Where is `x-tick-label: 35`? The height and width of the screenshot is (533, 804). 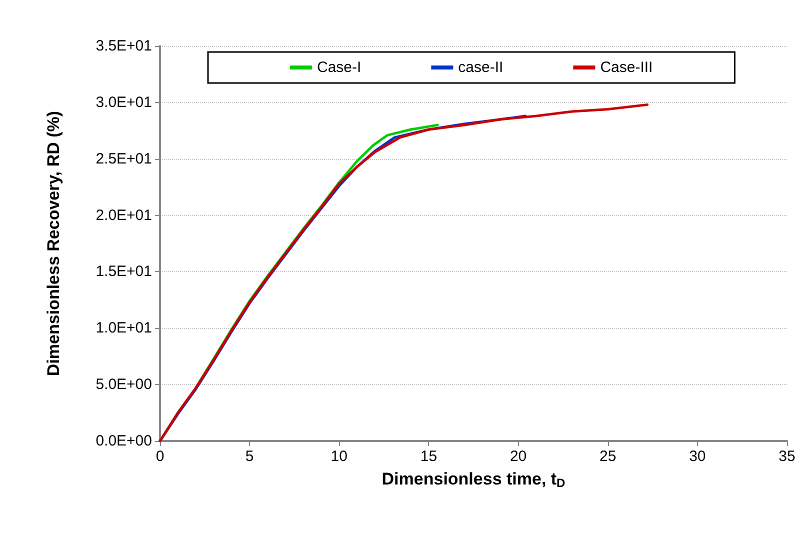 x-tick-label: 35 is located at coordinates (787, 456).